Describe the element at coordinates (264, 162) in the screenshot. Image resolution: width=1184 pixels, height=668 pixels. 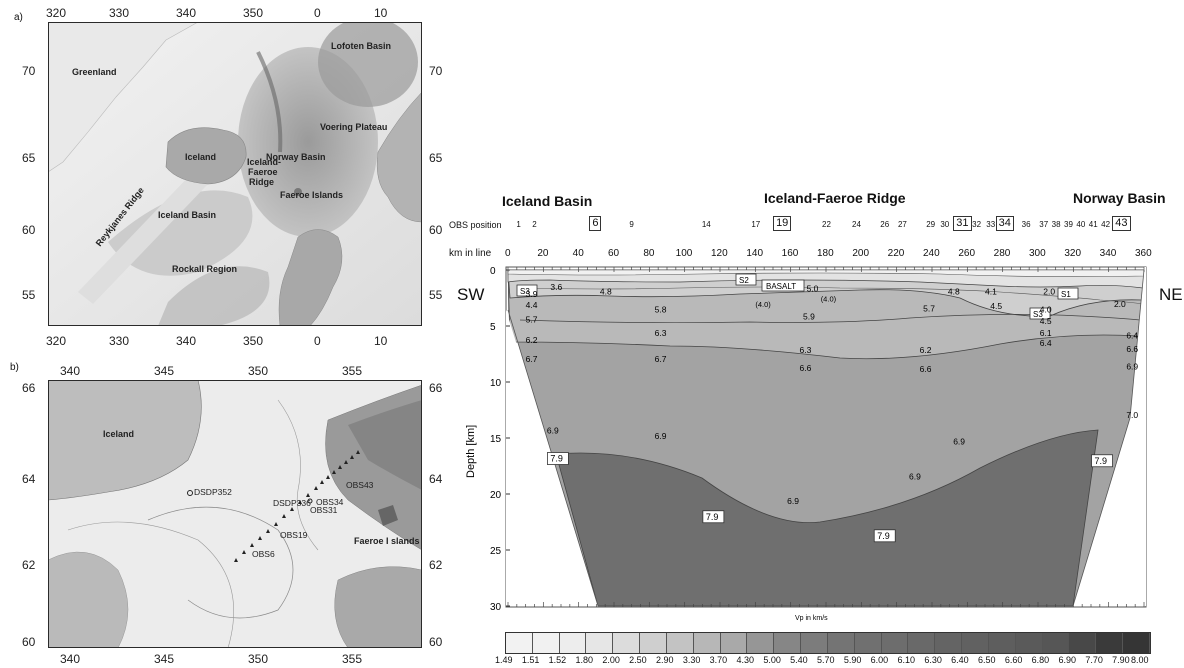
I see `label-ifr-1: Iceland-` at that location.